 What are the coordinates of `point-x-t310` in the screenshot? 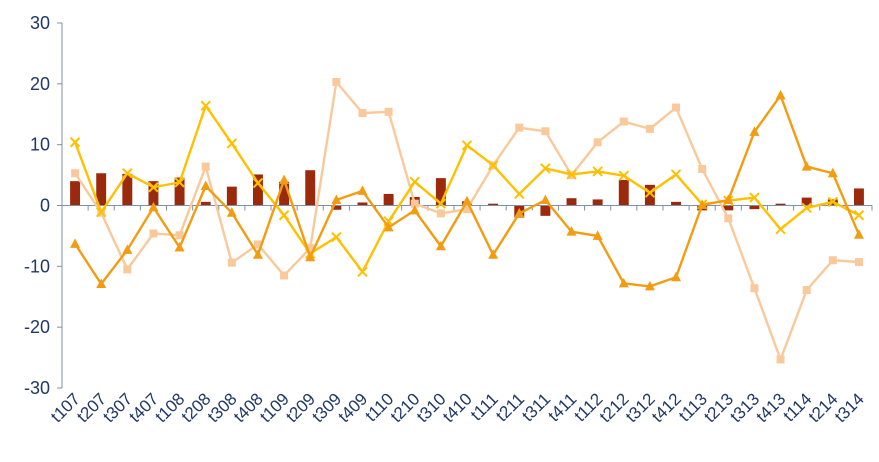 It's located at (441, 203).